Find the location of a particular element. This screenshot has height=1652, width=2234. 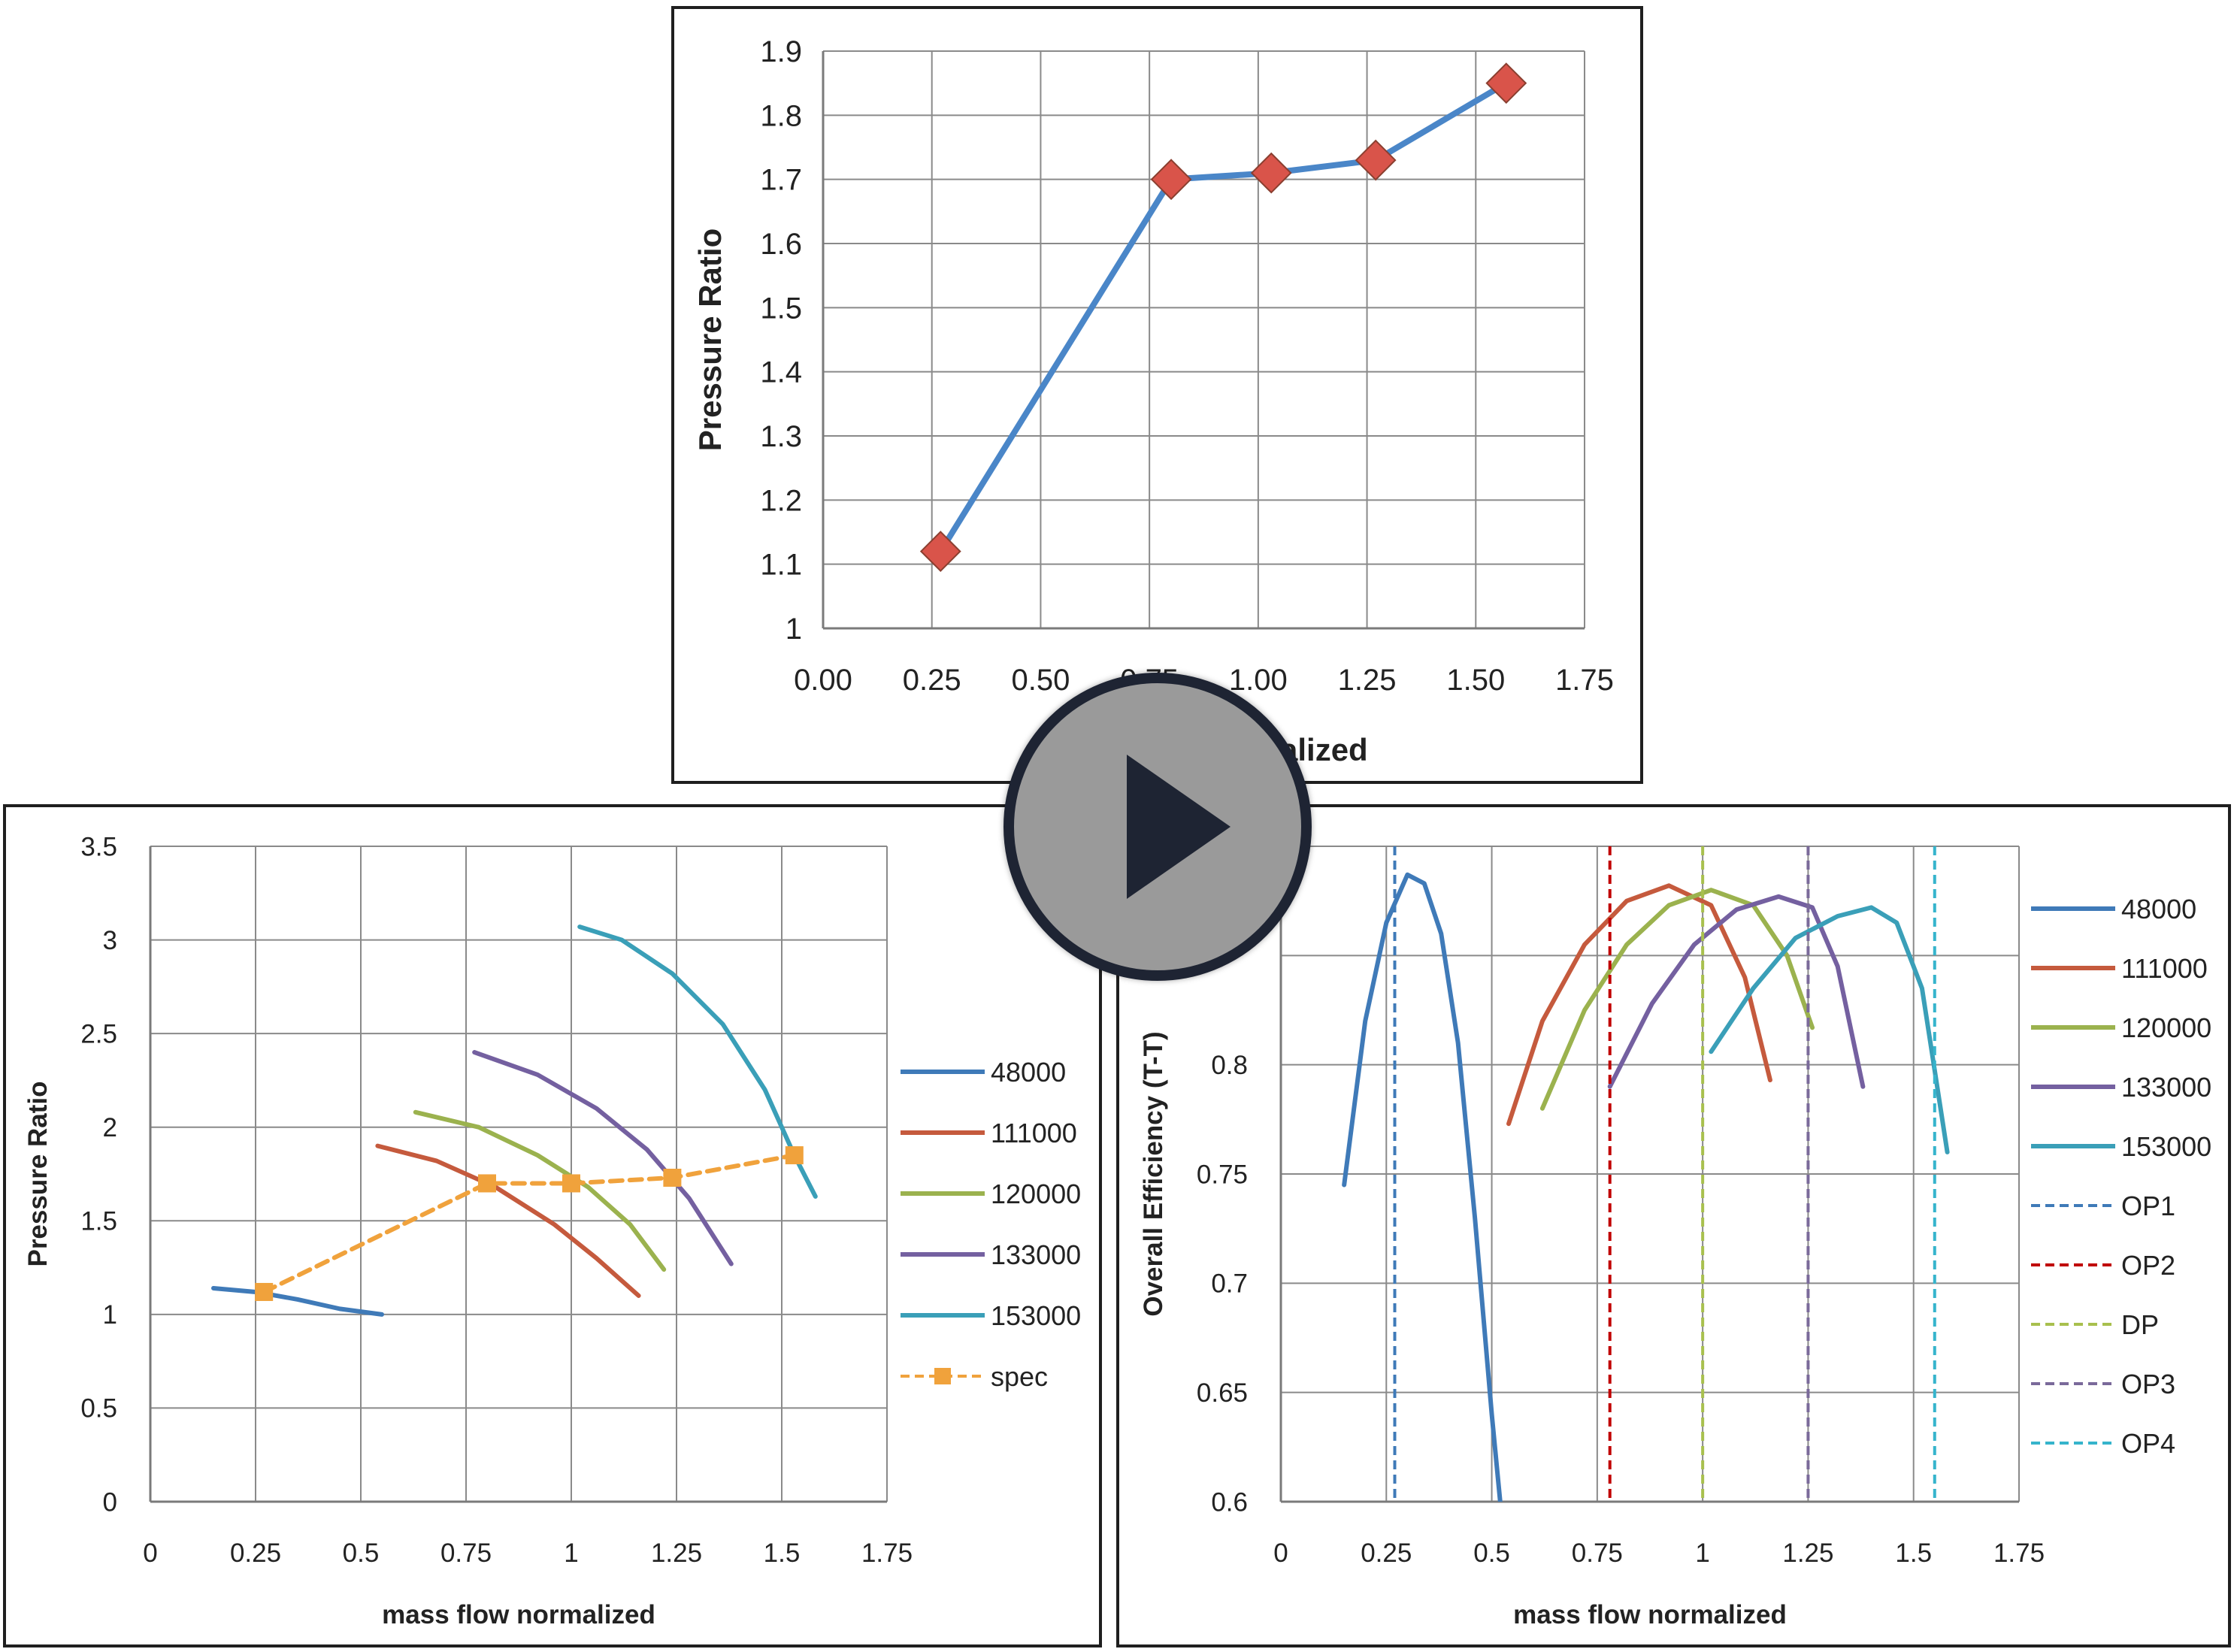

y-tick-label: 1.1 is located at coordinates (781, 566).